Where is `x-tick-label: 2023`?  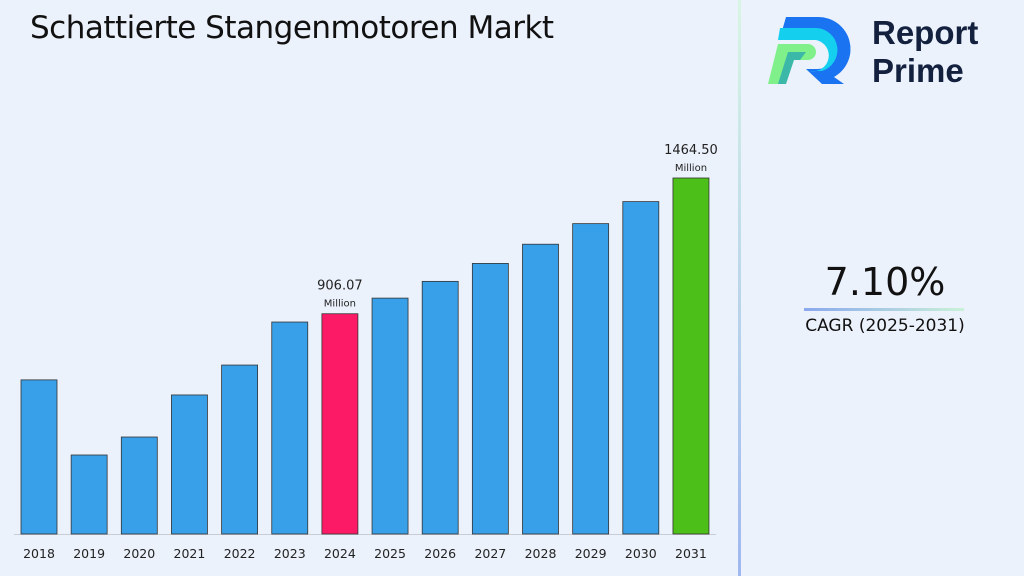
x-tick-label: 2023 is located at coordinates (290, 553).